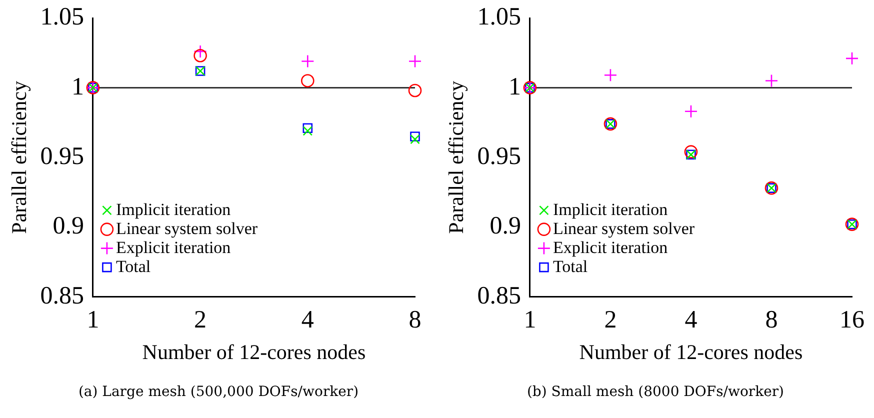 This screenshot has height=418, width=874. I want to click on text: (b) Small mesh (8000 DOFs/worker), so click(656, 392).